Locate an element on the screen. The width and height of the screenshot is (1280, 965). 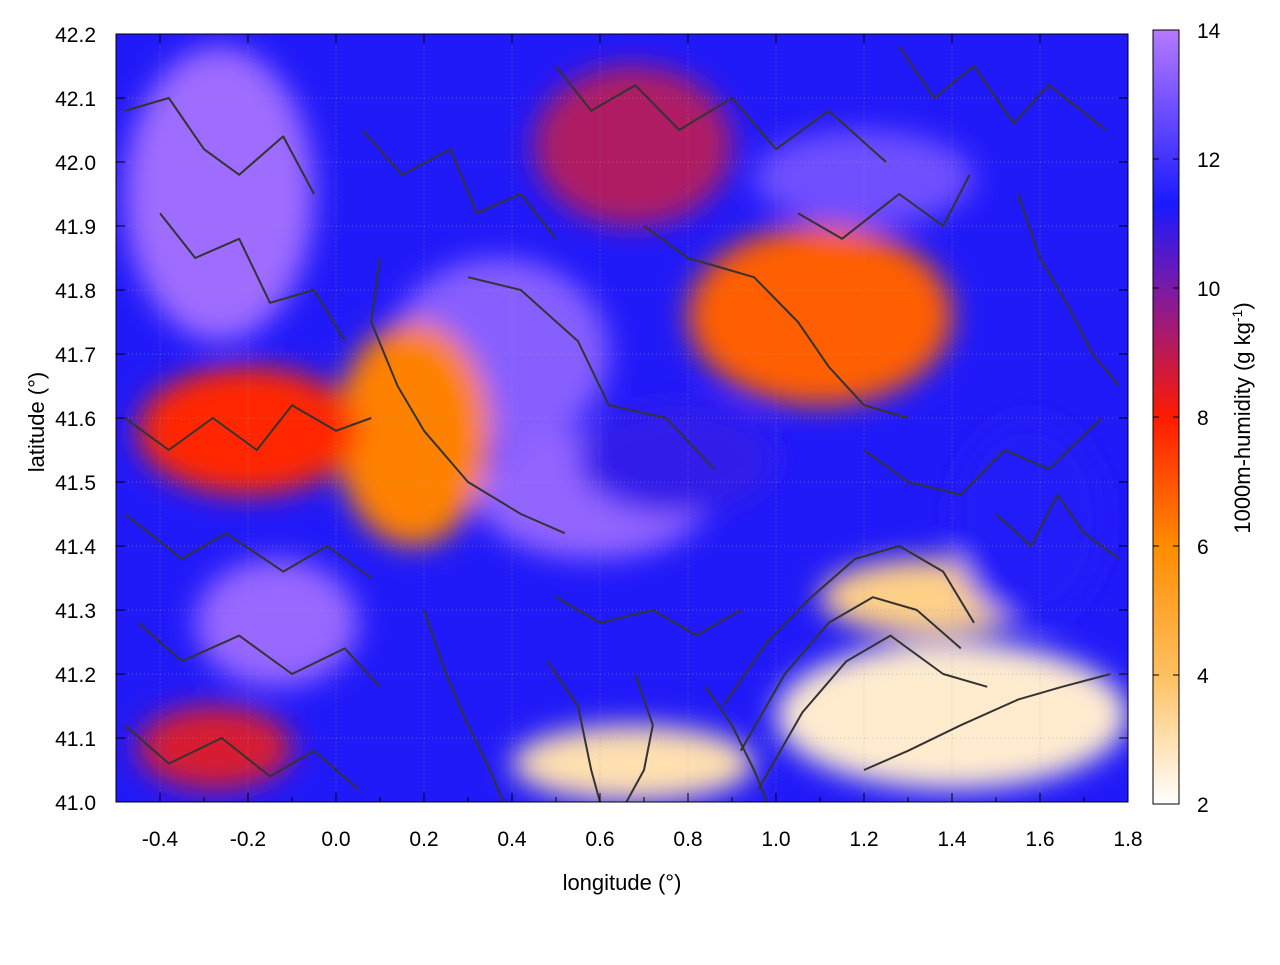
x-tick-label: -0.2 is located at coordinates (248, 839).